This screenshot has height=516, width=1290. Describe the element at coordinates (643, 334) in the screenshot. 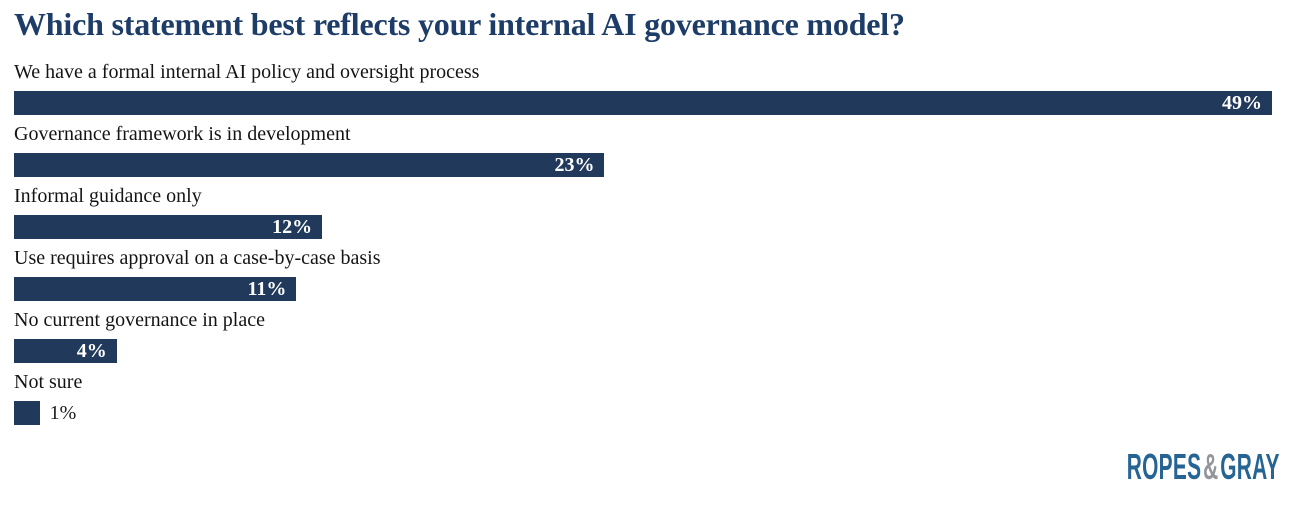

I see `chart-row: No current governance in place 4%` at that location.